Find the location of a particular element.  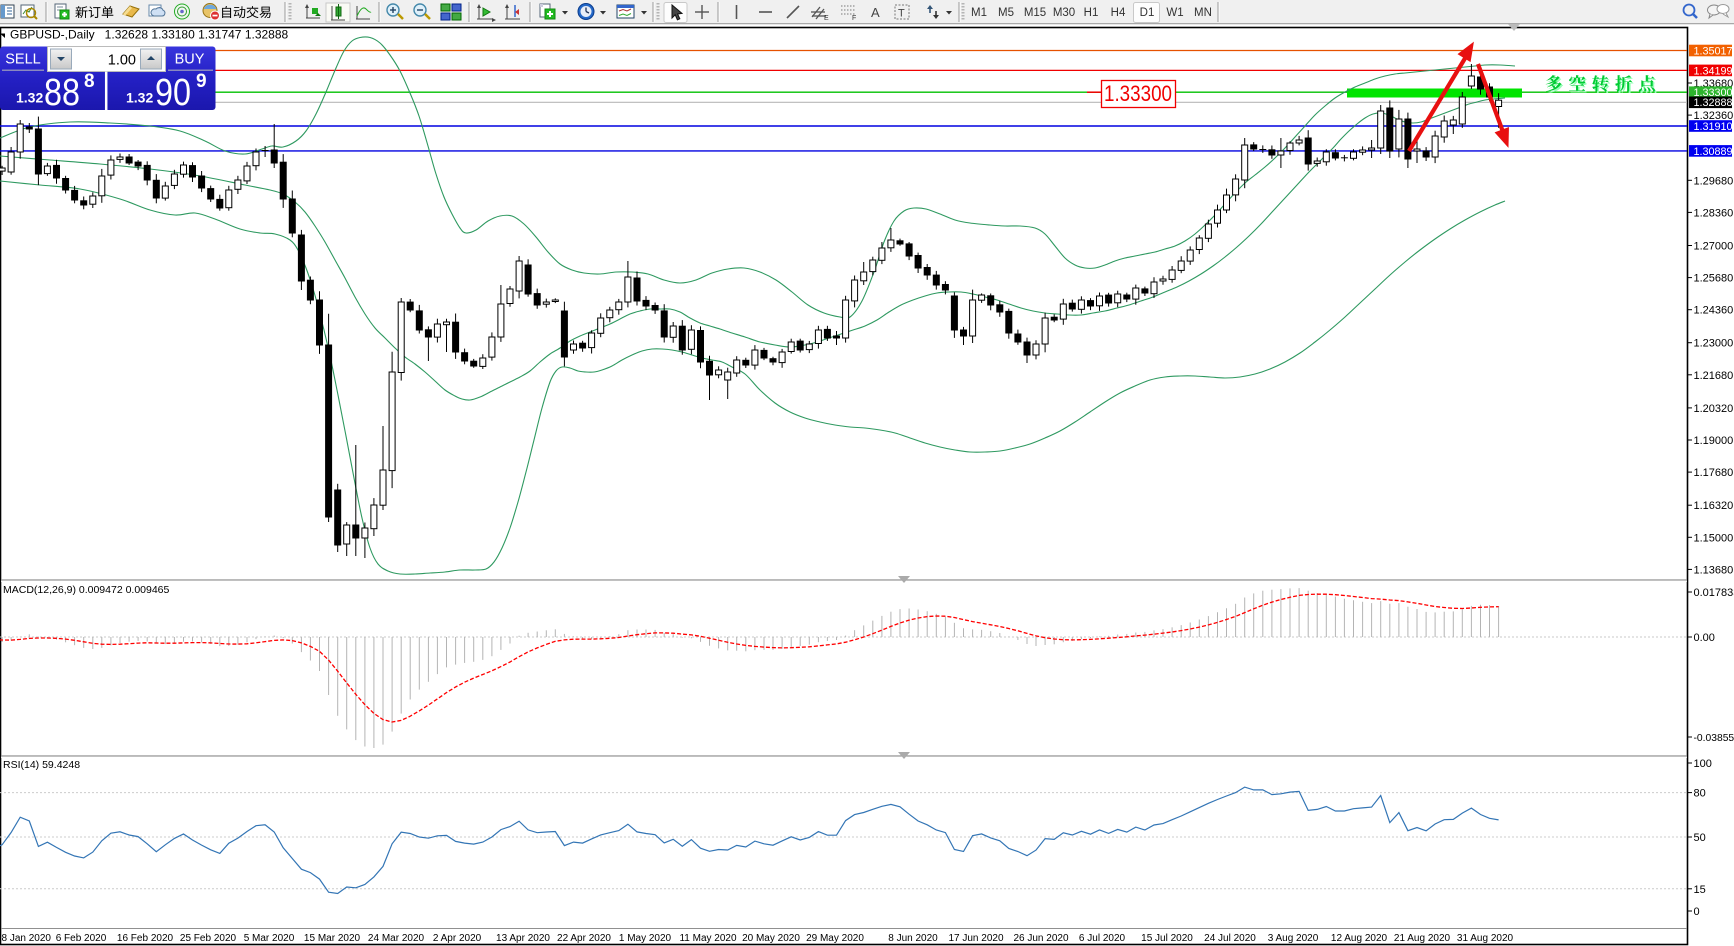

svg-text: 22 Apr 2020 is located at coordinates (584, 938).